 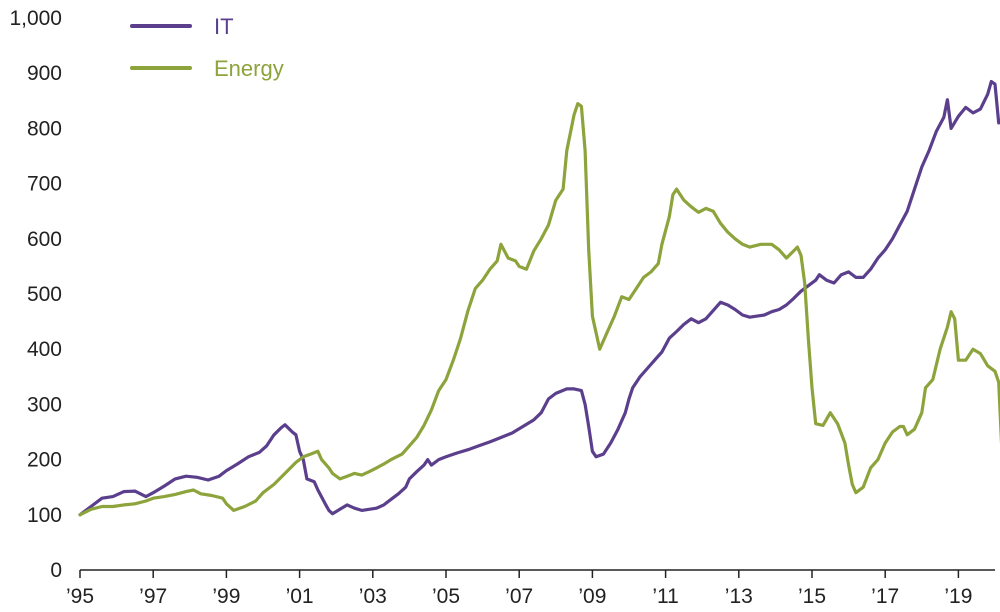 I want to click on legend-label-it: IT, so click(x=224, y=26).